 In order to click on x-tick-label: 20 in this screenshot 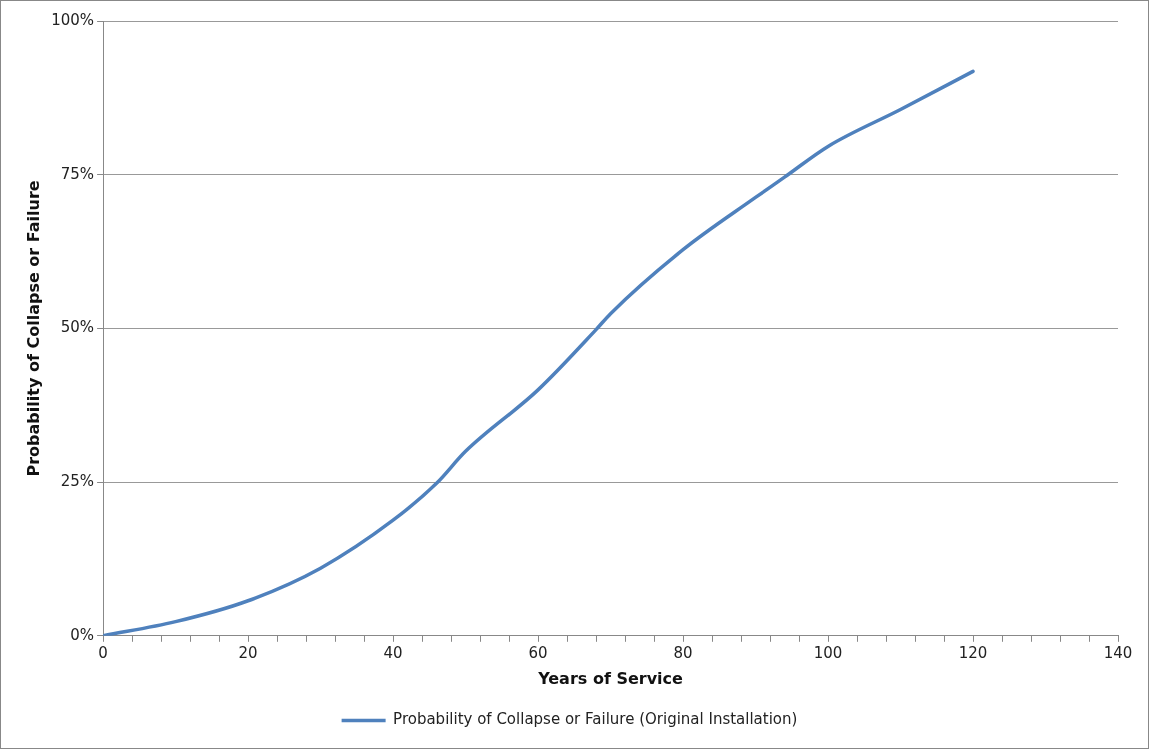, I will do `click(248, 652)`.